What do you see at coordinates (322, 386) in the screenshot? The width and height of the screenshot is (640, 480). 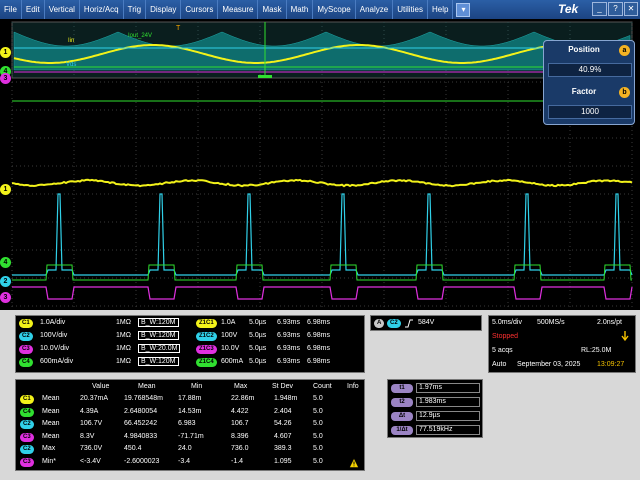 I see `header-count: Count` at bounding box center [322, 386].